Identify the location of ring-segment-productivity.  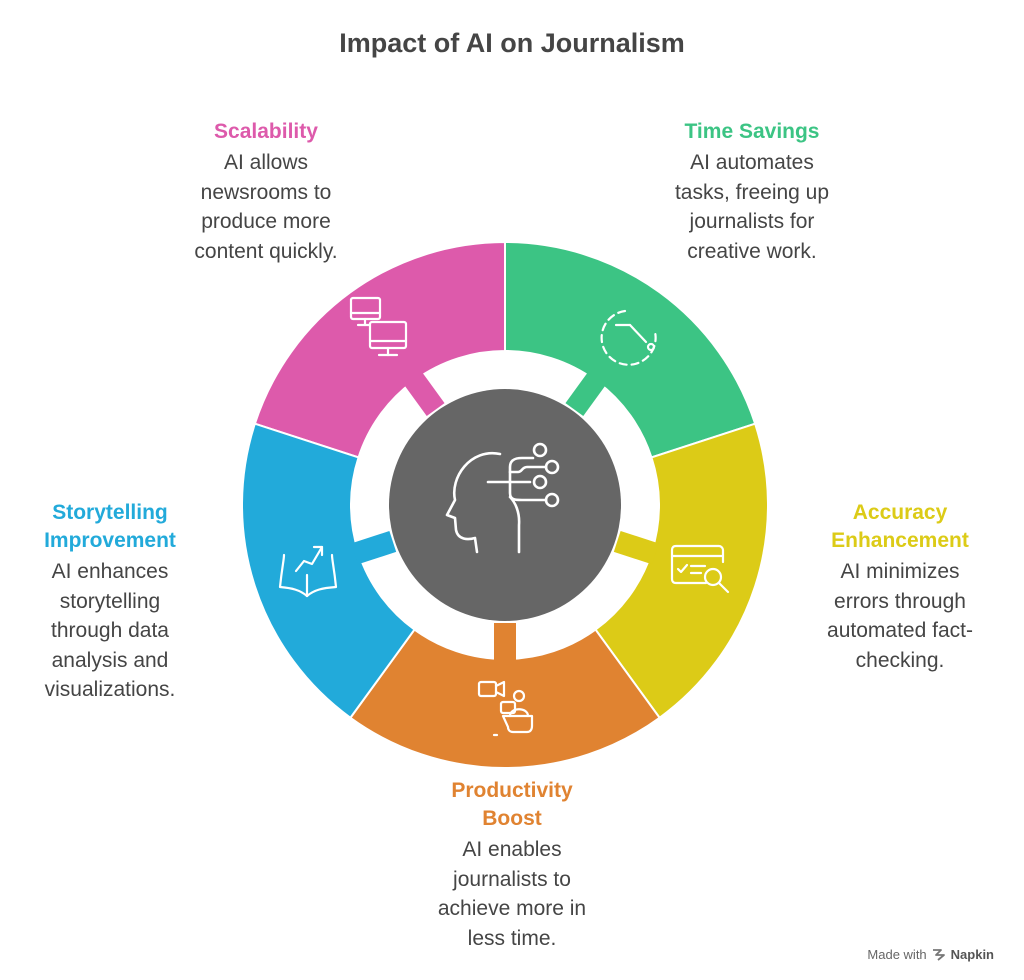
(505, 698).